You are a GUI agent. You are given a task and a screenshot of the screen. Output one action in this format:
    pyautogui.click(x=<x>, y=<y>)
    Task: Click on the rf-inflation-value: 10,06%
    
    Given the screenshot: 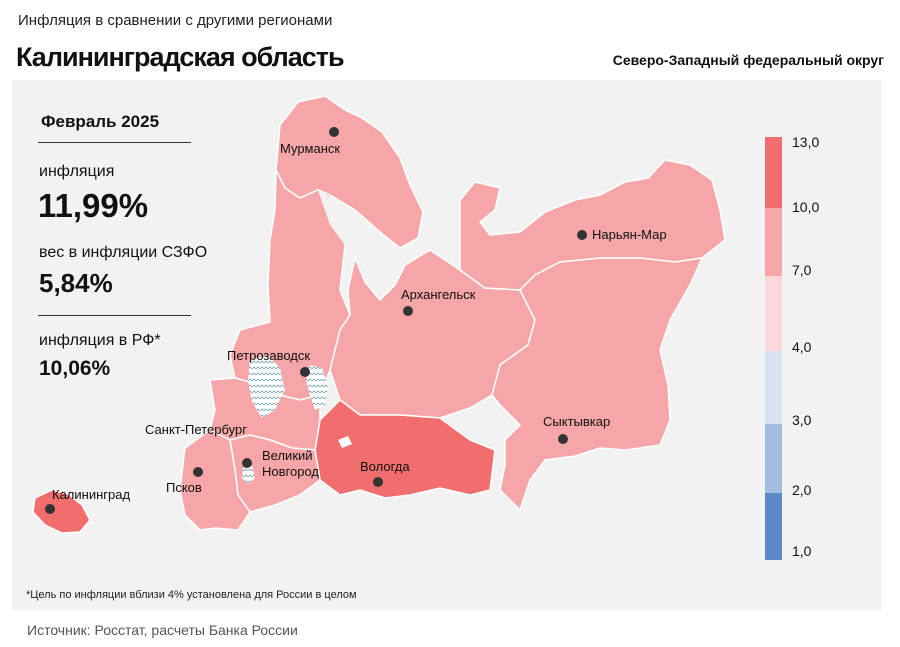 What is the action you would take?
    pyautogui.click(x=75, y=368)
    